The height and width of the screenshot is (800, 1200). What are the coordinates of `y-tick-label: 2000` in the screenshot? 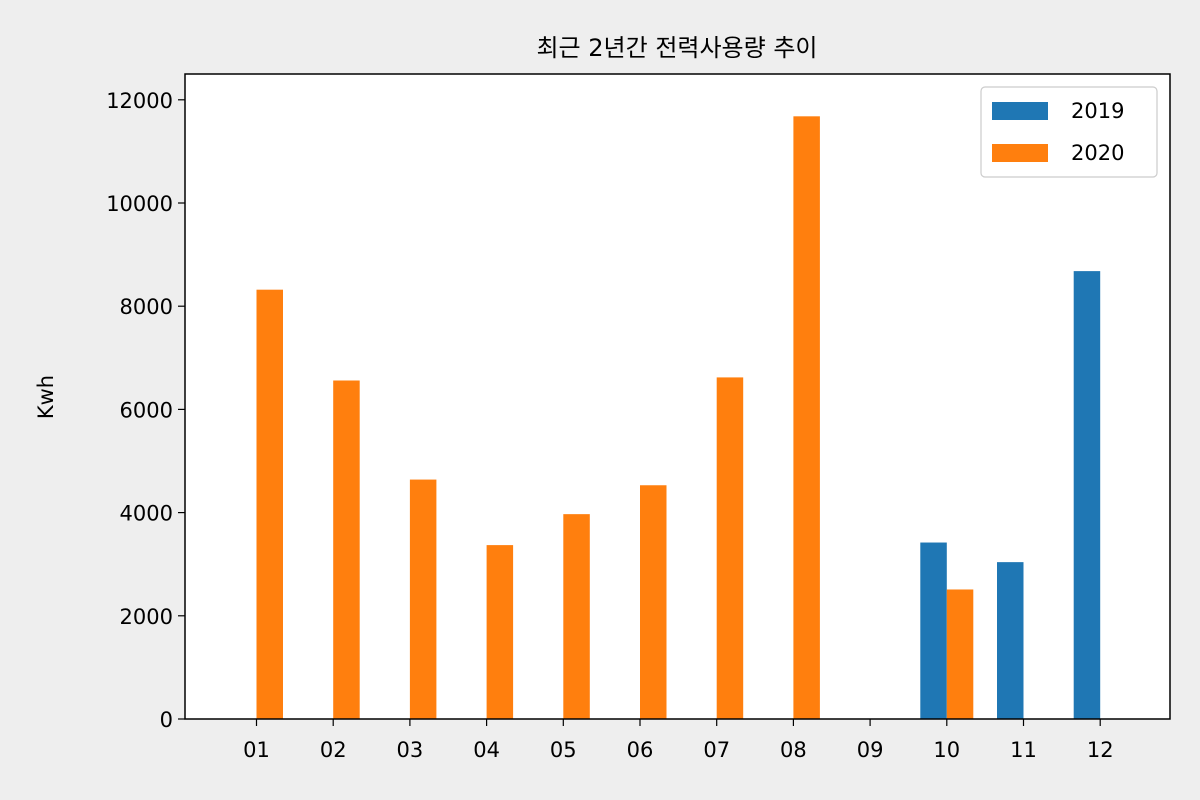 It's located at (146, 617).